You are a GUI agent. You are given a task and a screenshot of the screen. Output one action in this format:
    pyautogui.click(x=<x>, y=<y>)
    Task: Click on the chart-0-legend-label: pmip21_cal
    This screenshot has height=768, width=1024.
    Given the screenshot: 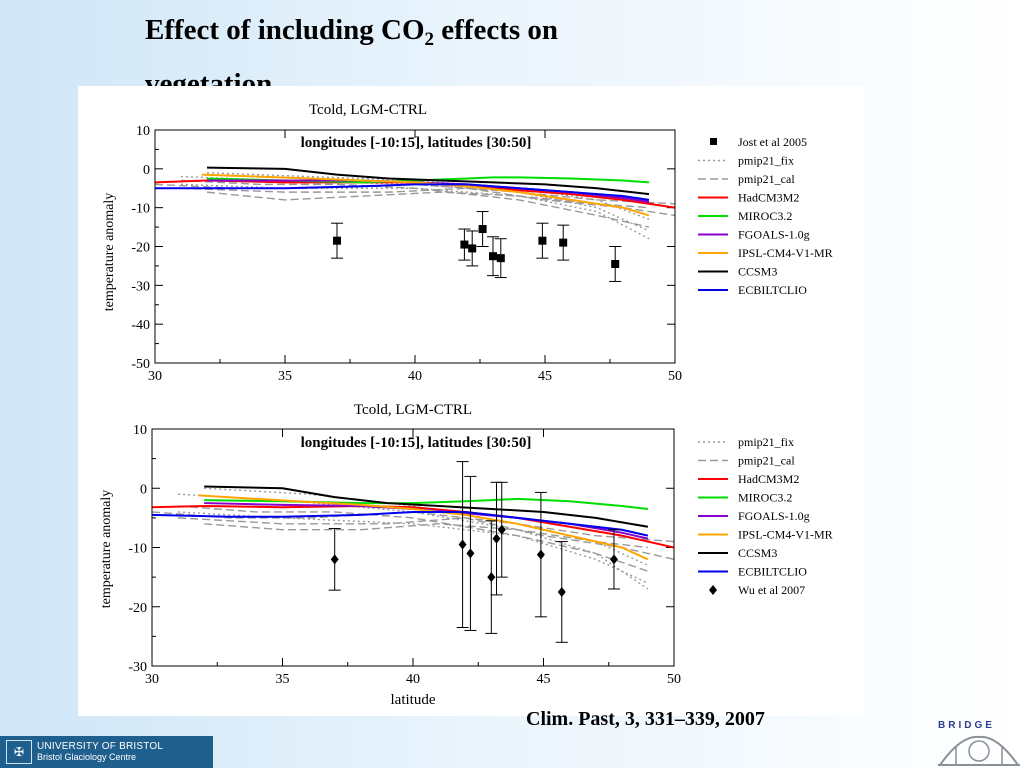 What is the action you would take?
    pyautogui.click(x=766, y=179)
    